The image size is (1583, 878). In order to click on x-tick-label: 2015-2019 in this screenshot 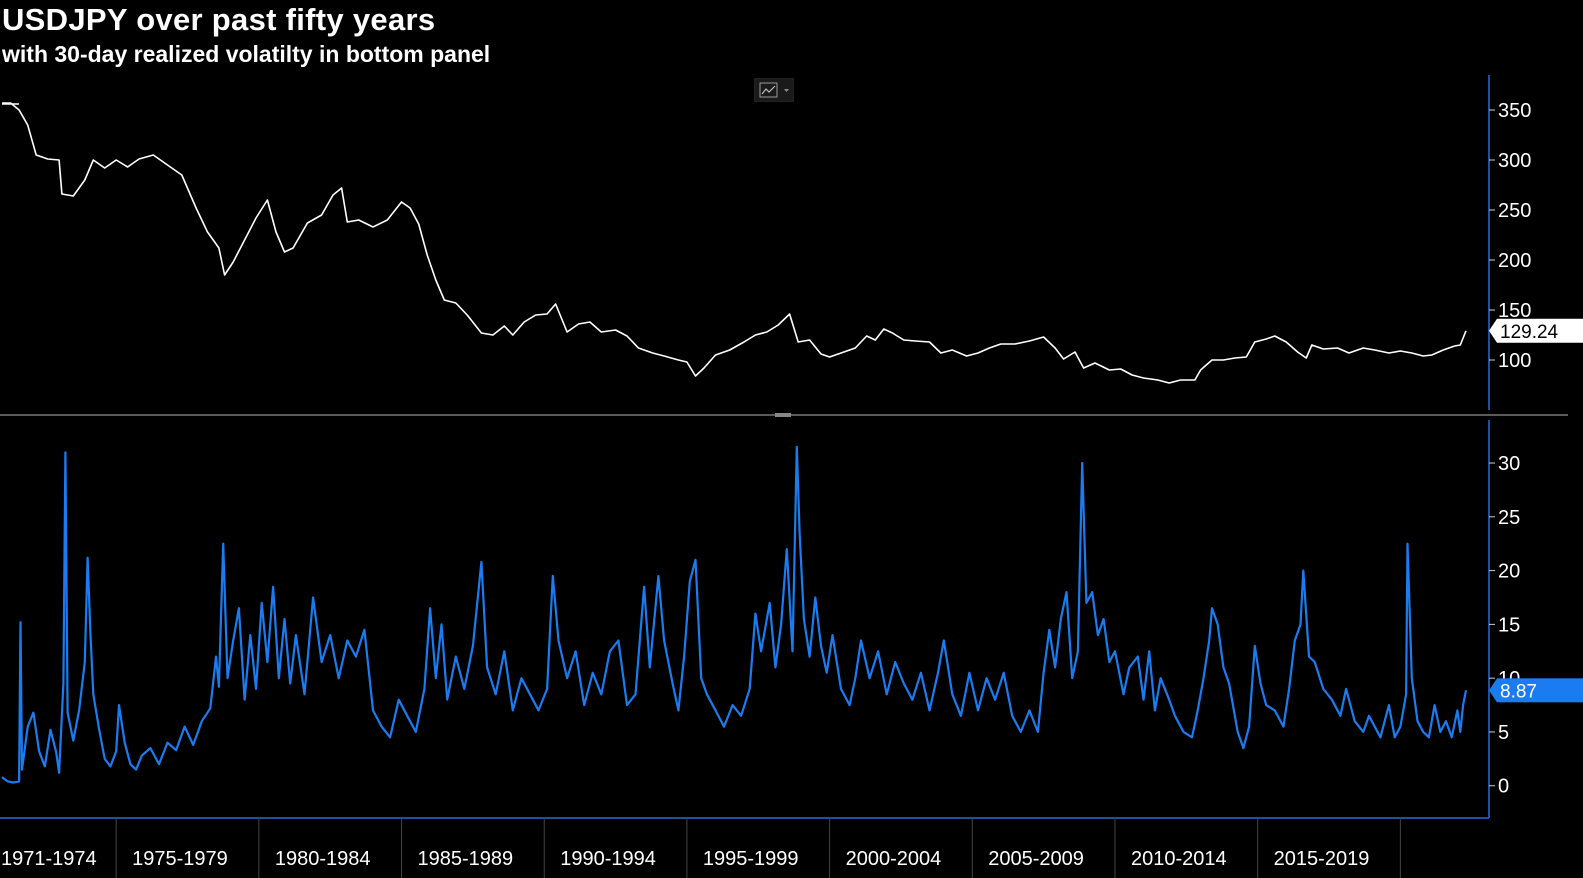, I will do `click(1322, 859)`.